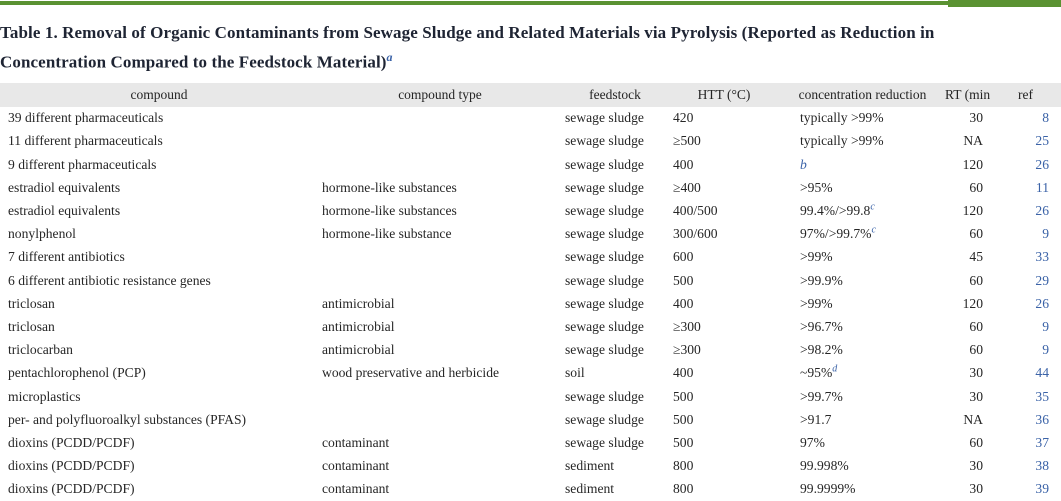 The width and height of the screenshot is (1061, 501). I want to click on compound-type-cell: hormone-like substance, so click(387, 234).